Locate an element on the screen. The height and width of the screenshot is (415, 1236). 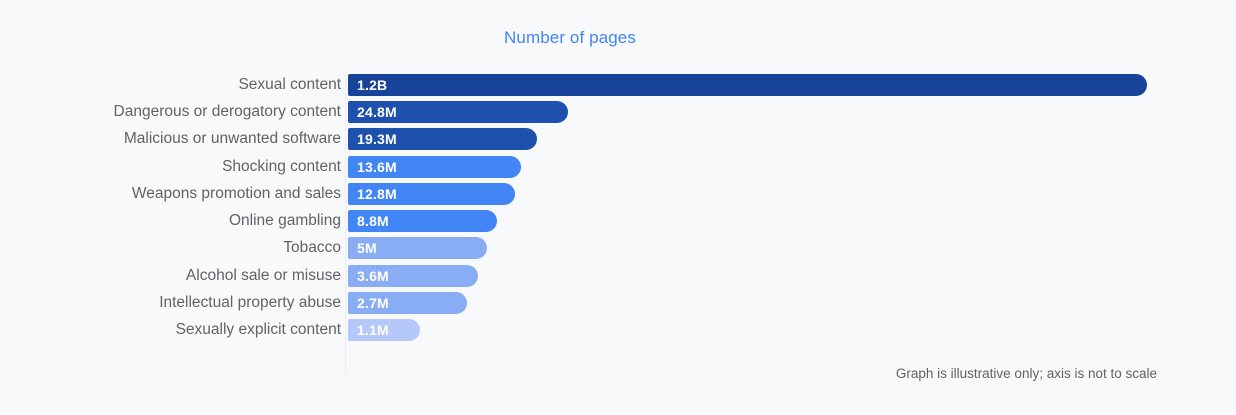
bar-value-label: 13.6M is located at coordinates (377, 166).